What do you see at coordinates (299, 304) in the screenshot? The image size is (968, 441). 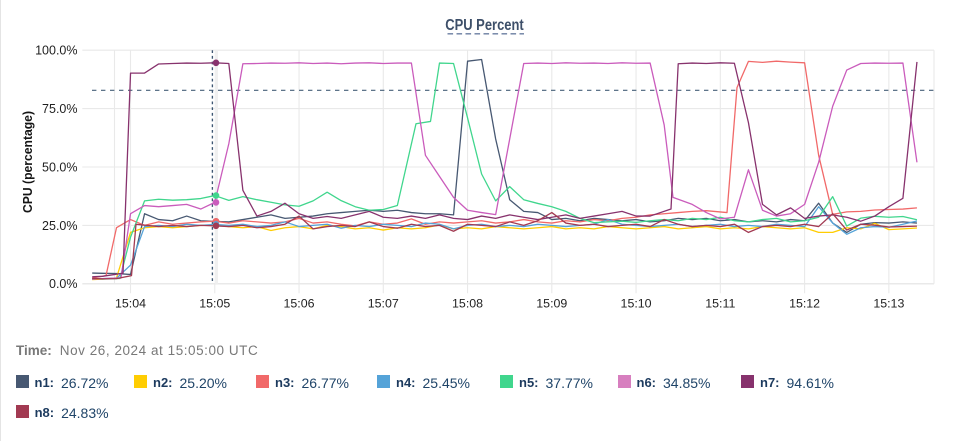 I see `svg-text: 15:06` at bounding box center [299, 304].